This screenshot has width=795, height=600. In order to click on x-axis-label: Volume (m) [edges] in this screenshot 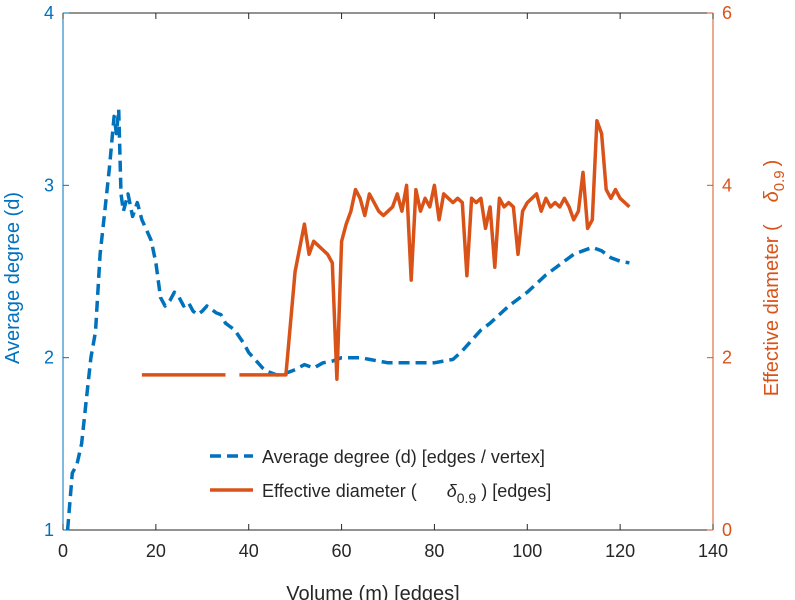, I will do `click(372, 591)`.